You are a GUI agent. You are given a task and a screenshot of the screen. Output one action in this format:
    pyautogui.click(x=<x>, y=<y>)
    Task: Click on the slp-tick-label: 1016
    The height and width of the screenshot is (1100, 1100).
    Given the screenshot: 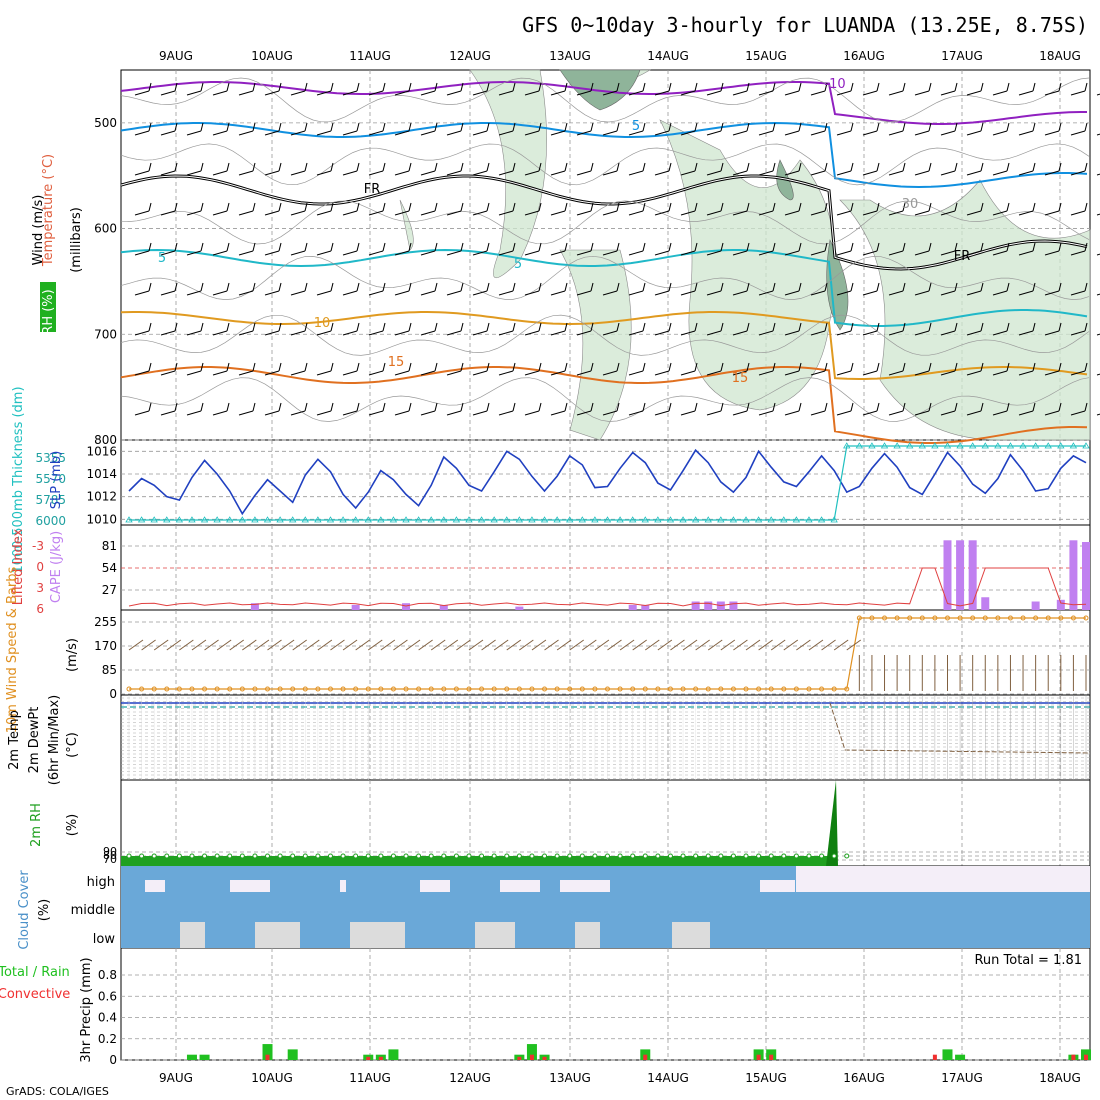 What is the action you would take?
    pyautogui.click(x=101, y=451)
    